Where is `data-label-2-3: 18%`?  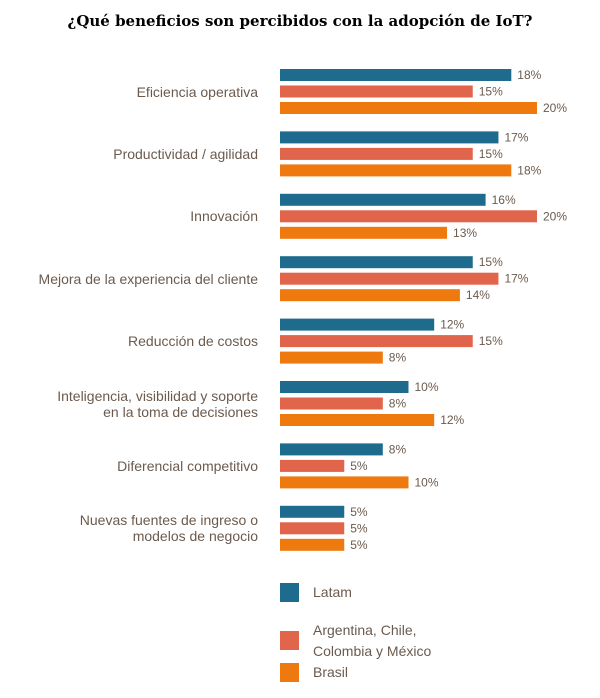
data-label-2-3: 18% is located at coordinates (529, 170).